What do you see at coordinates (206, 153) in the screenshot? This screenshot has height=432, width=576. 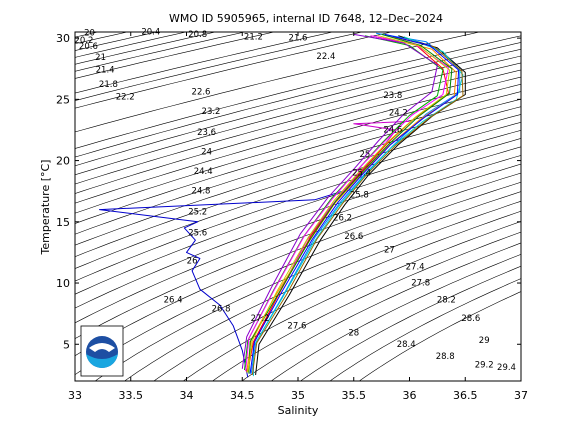 I see `density-contour-label: 24` at bounding box center [206, 153].